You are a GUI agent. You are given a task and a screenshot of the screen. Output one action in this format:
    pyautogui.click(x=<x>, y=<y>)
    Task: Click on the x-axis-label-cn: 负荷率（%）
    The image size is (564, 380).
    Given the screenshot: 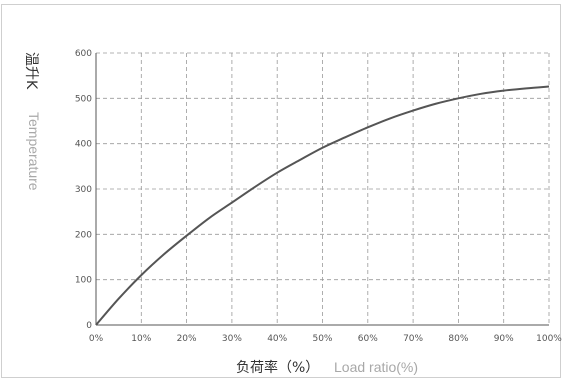 What is the action you would take?
    pyautogui.click(x=277, y=367)
    